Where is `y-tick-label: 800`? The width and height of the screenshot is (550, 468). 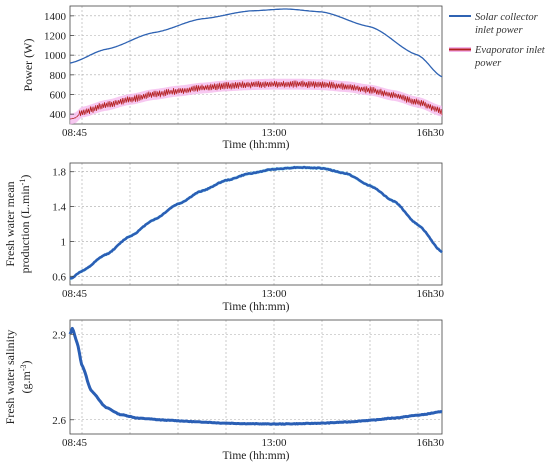
y-tick-label: 800 is located at coordinates (58, 76).